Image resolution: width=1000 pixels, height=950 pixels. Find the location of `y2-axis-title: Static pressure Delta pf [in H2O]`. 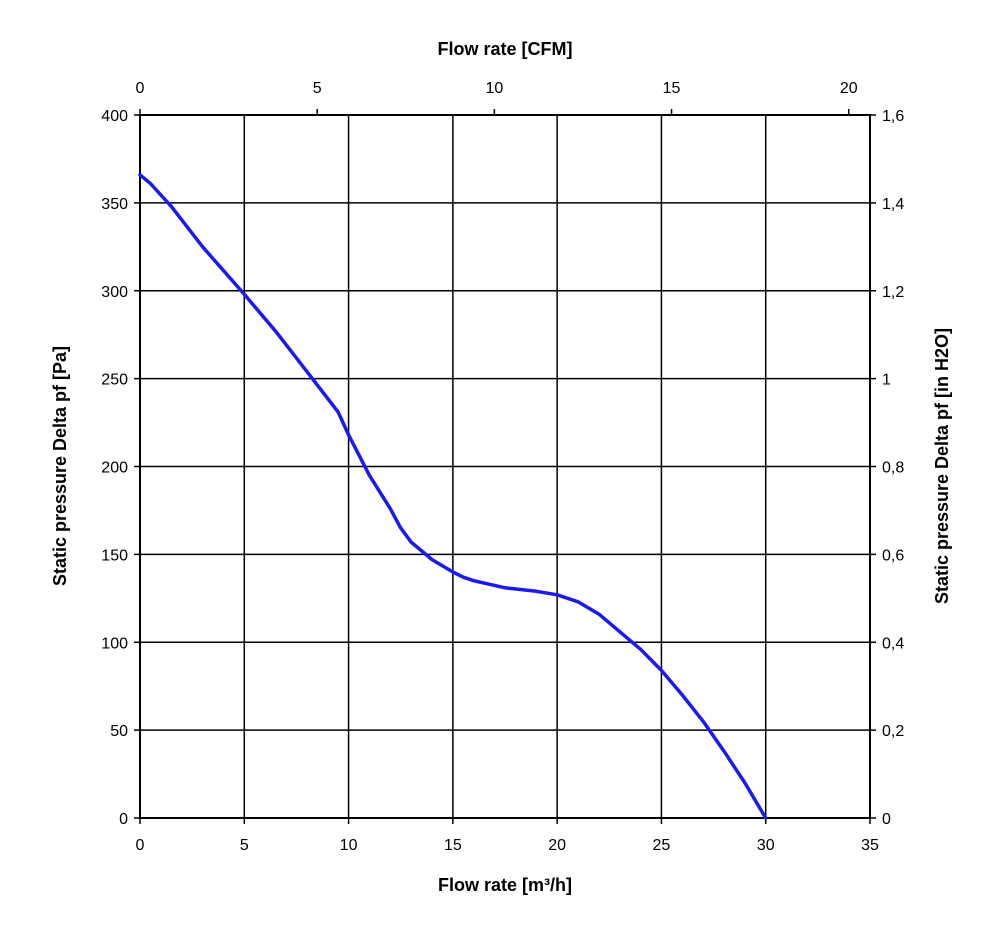

y2-axis-title: Static pressure Delta pf [in H2O] is located at coordinates (942, 466).